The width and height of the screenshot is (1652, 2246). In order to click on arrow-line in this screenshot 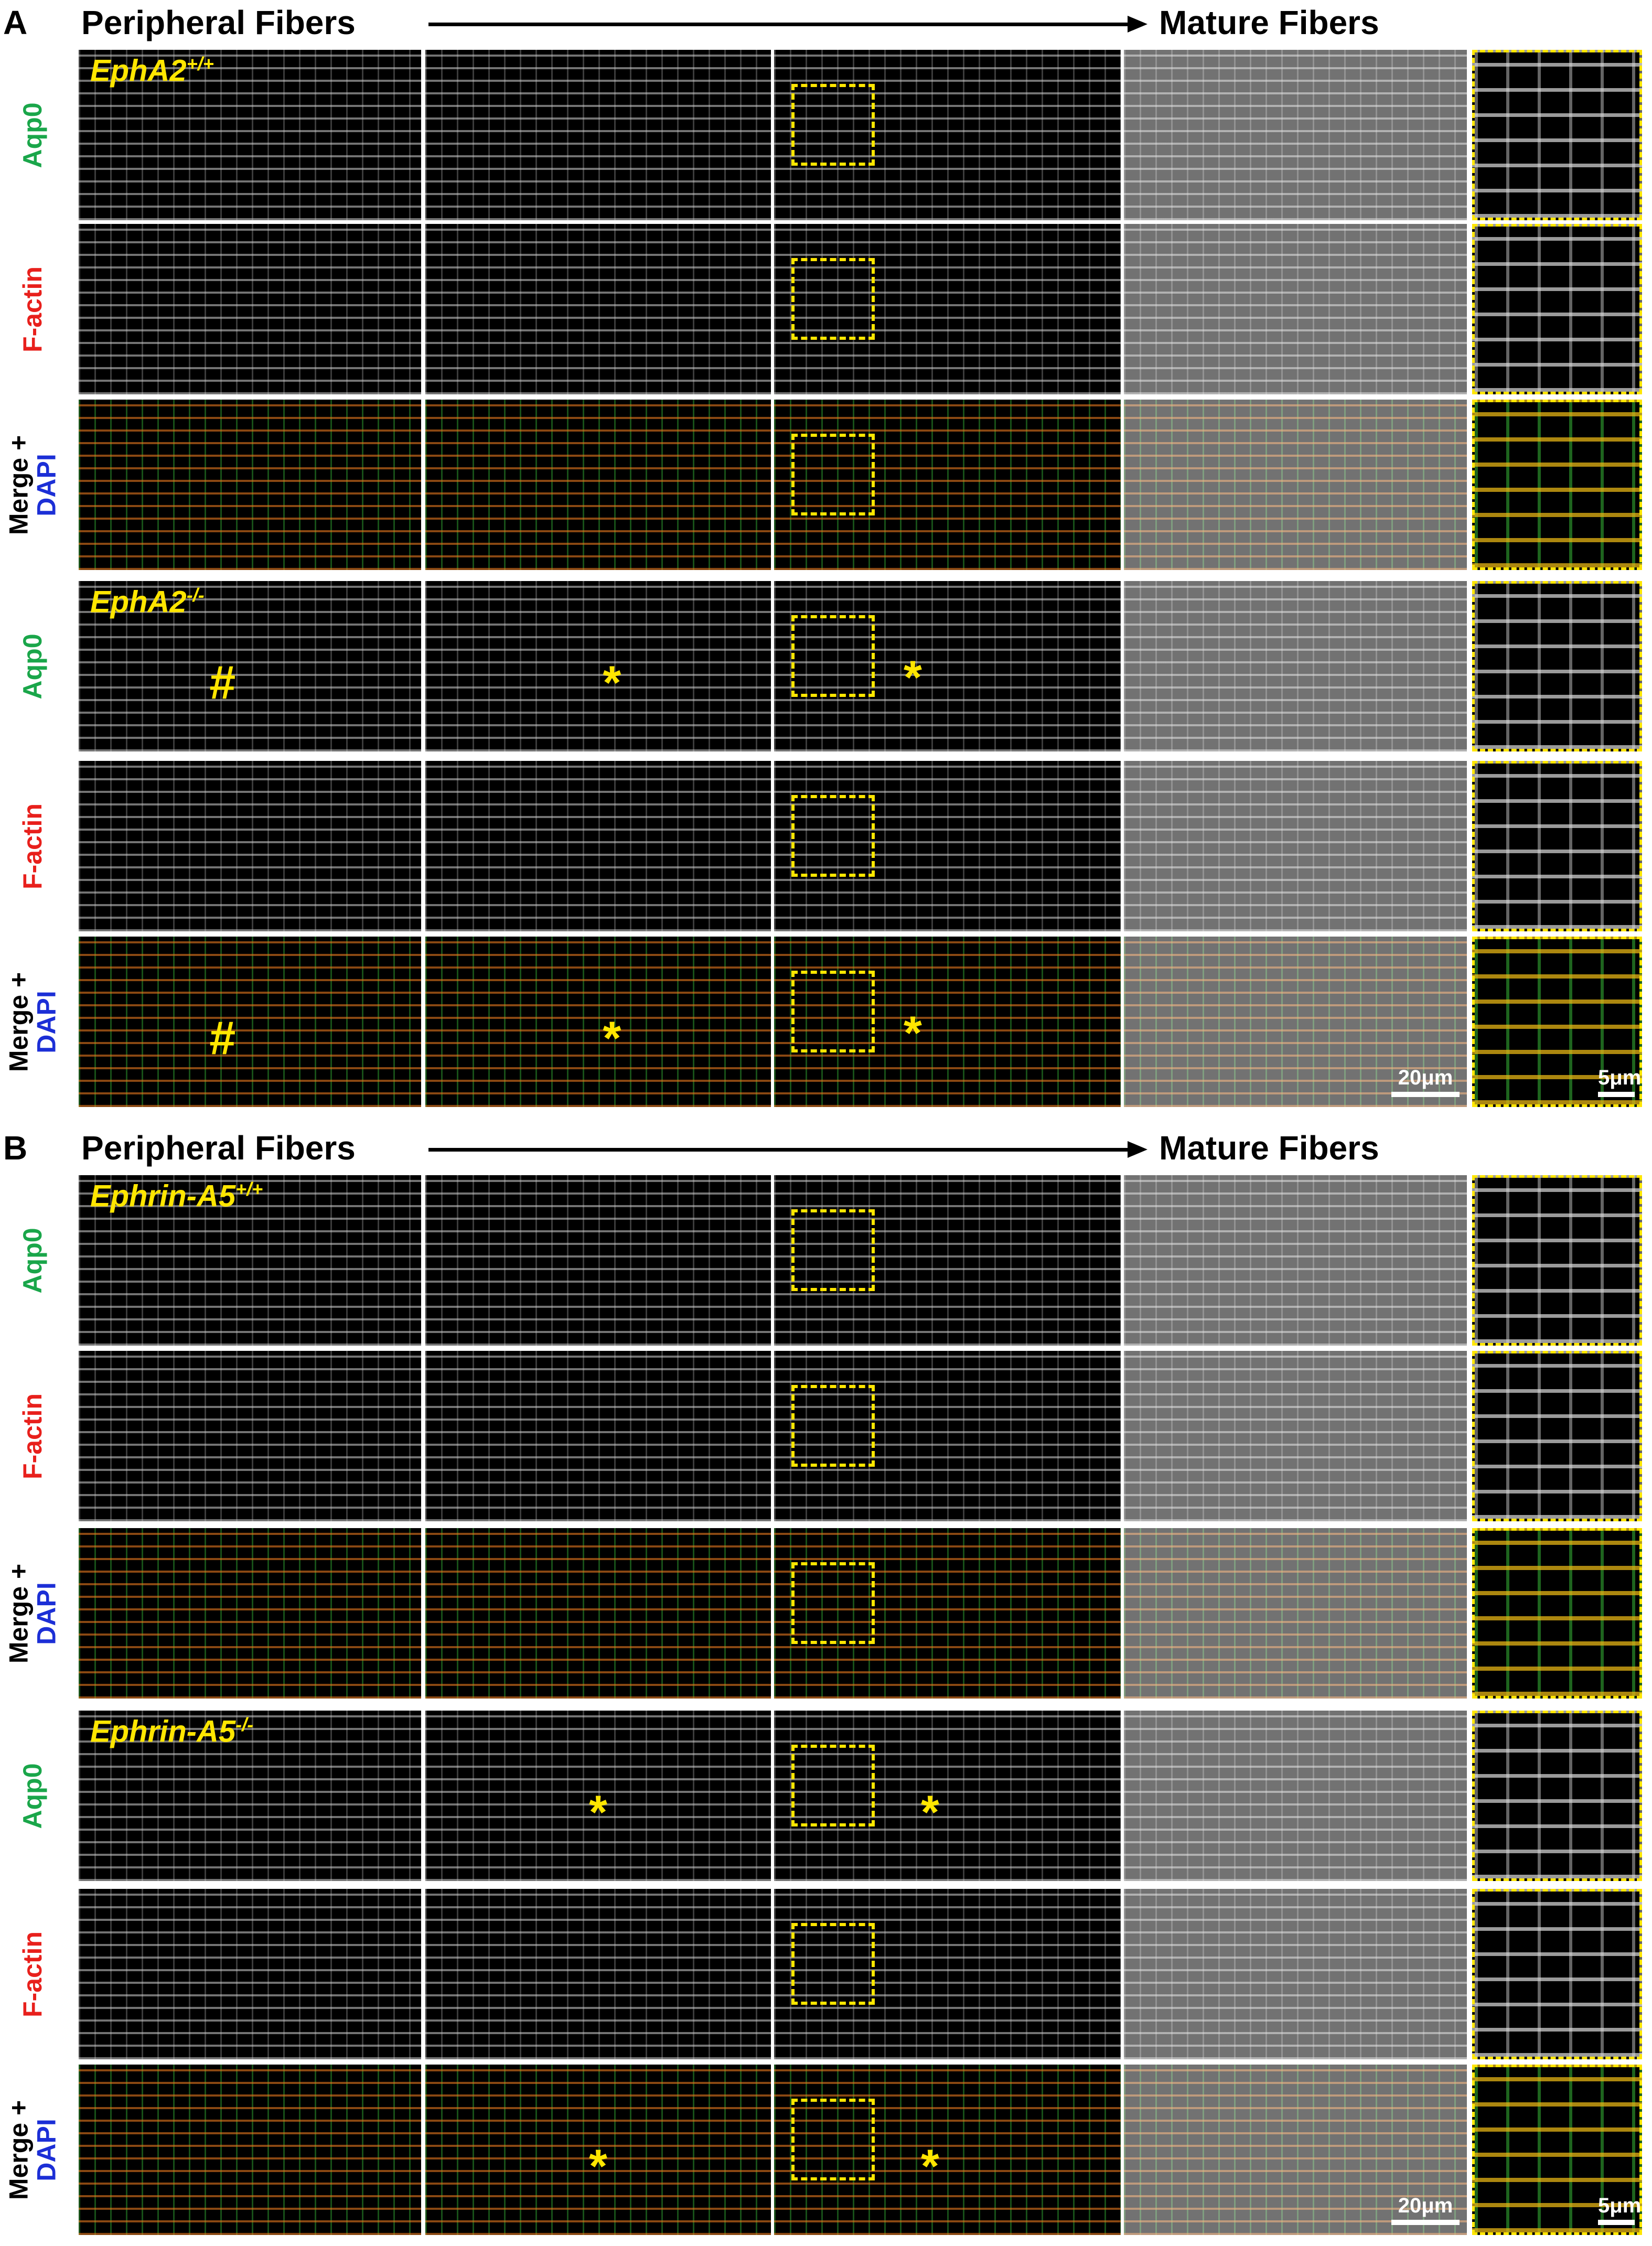, I will do `click(780, 25)`.